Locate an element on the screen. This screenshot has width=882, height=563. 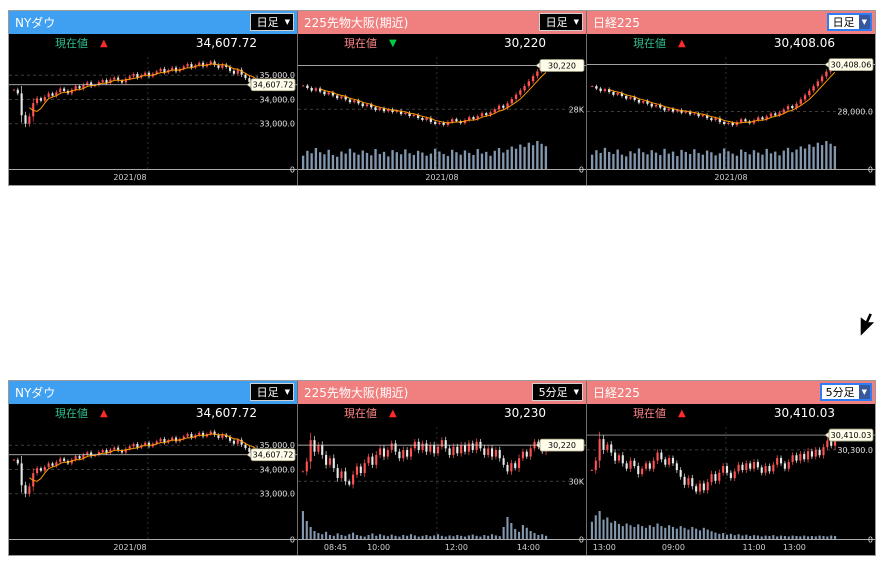
price-volume-chart: 30,300.0 0 30,410.03 13:00 09:00 11:00 13:00 is located at coordinates (731, 489).